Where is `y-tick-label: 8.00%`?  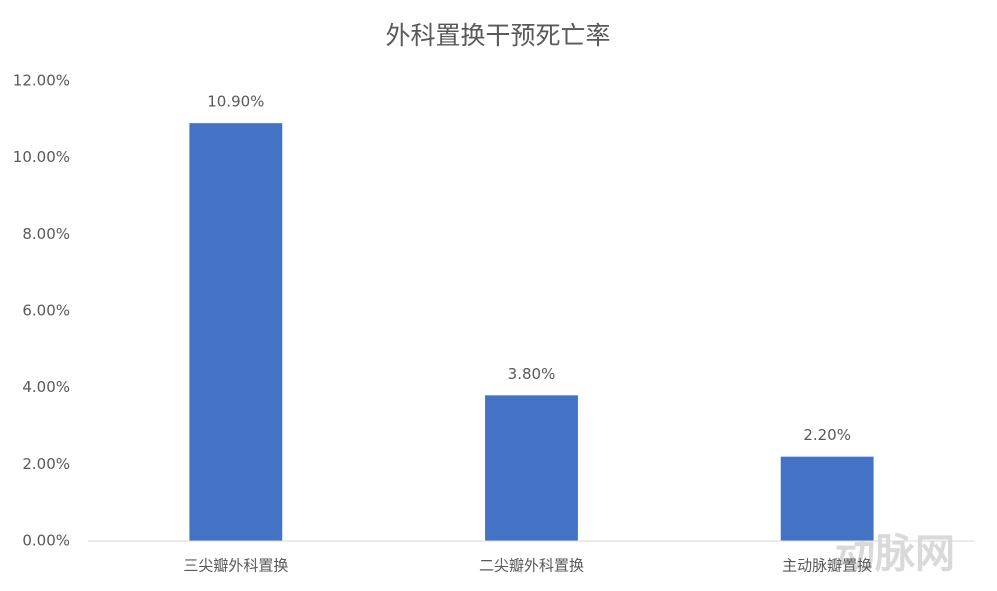 y-tick-label: 8.00% is located at coordinates (46, 234).